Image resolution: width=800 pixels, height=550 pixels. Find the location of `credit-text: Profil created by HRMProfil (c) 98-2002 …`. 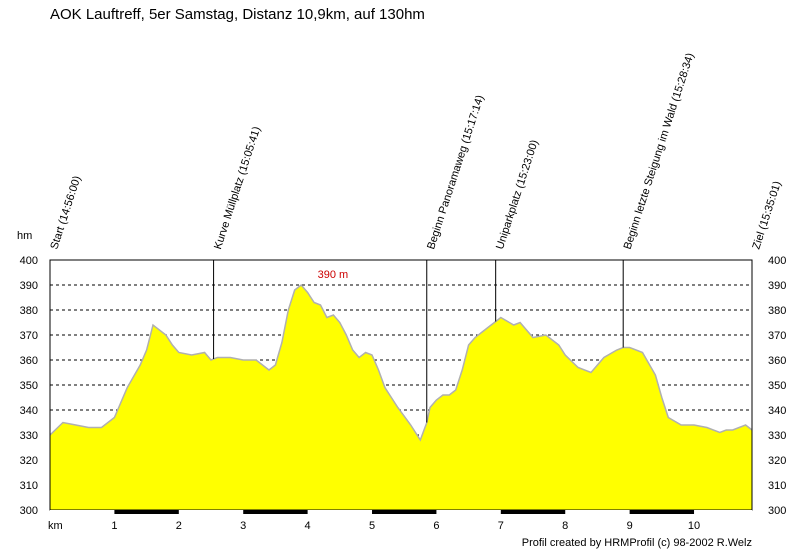

credit-text: Profil created by HRMProfil (c) 98-2002 … is located at coordinates (637, 543).